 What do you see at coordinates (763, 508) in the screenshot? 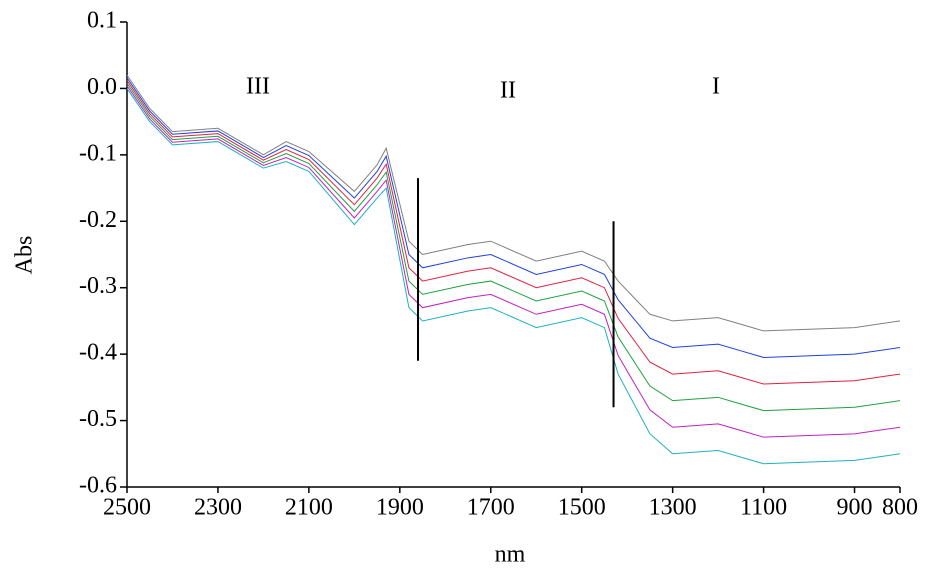
I see `x-tick-label: 1100` at bounding box center [763, 508].